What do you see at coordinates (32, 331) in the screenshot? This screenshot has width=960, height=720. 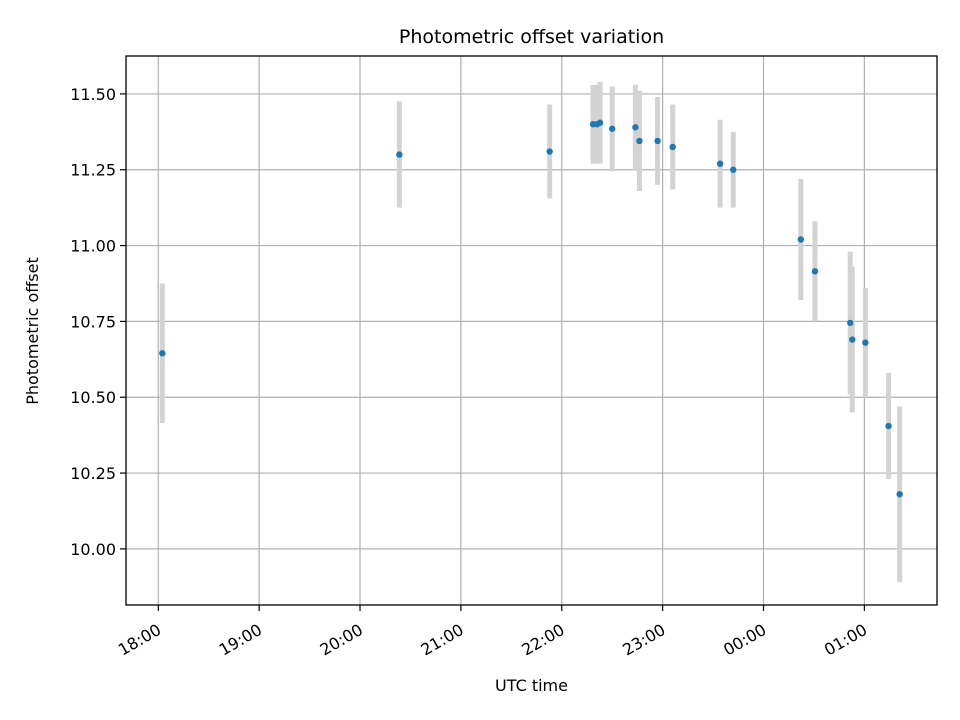 I see `y-axis-label: Photometric offset` at bounding box center [32, 331].